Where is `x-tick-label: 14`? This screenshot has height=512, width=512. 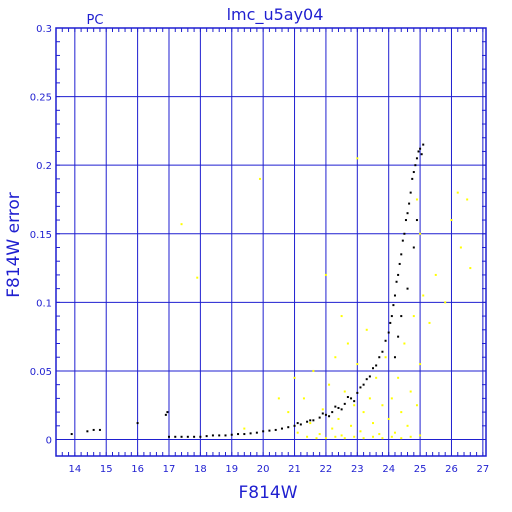 x-tick-label: 14 is located at coordinates (74, 469).